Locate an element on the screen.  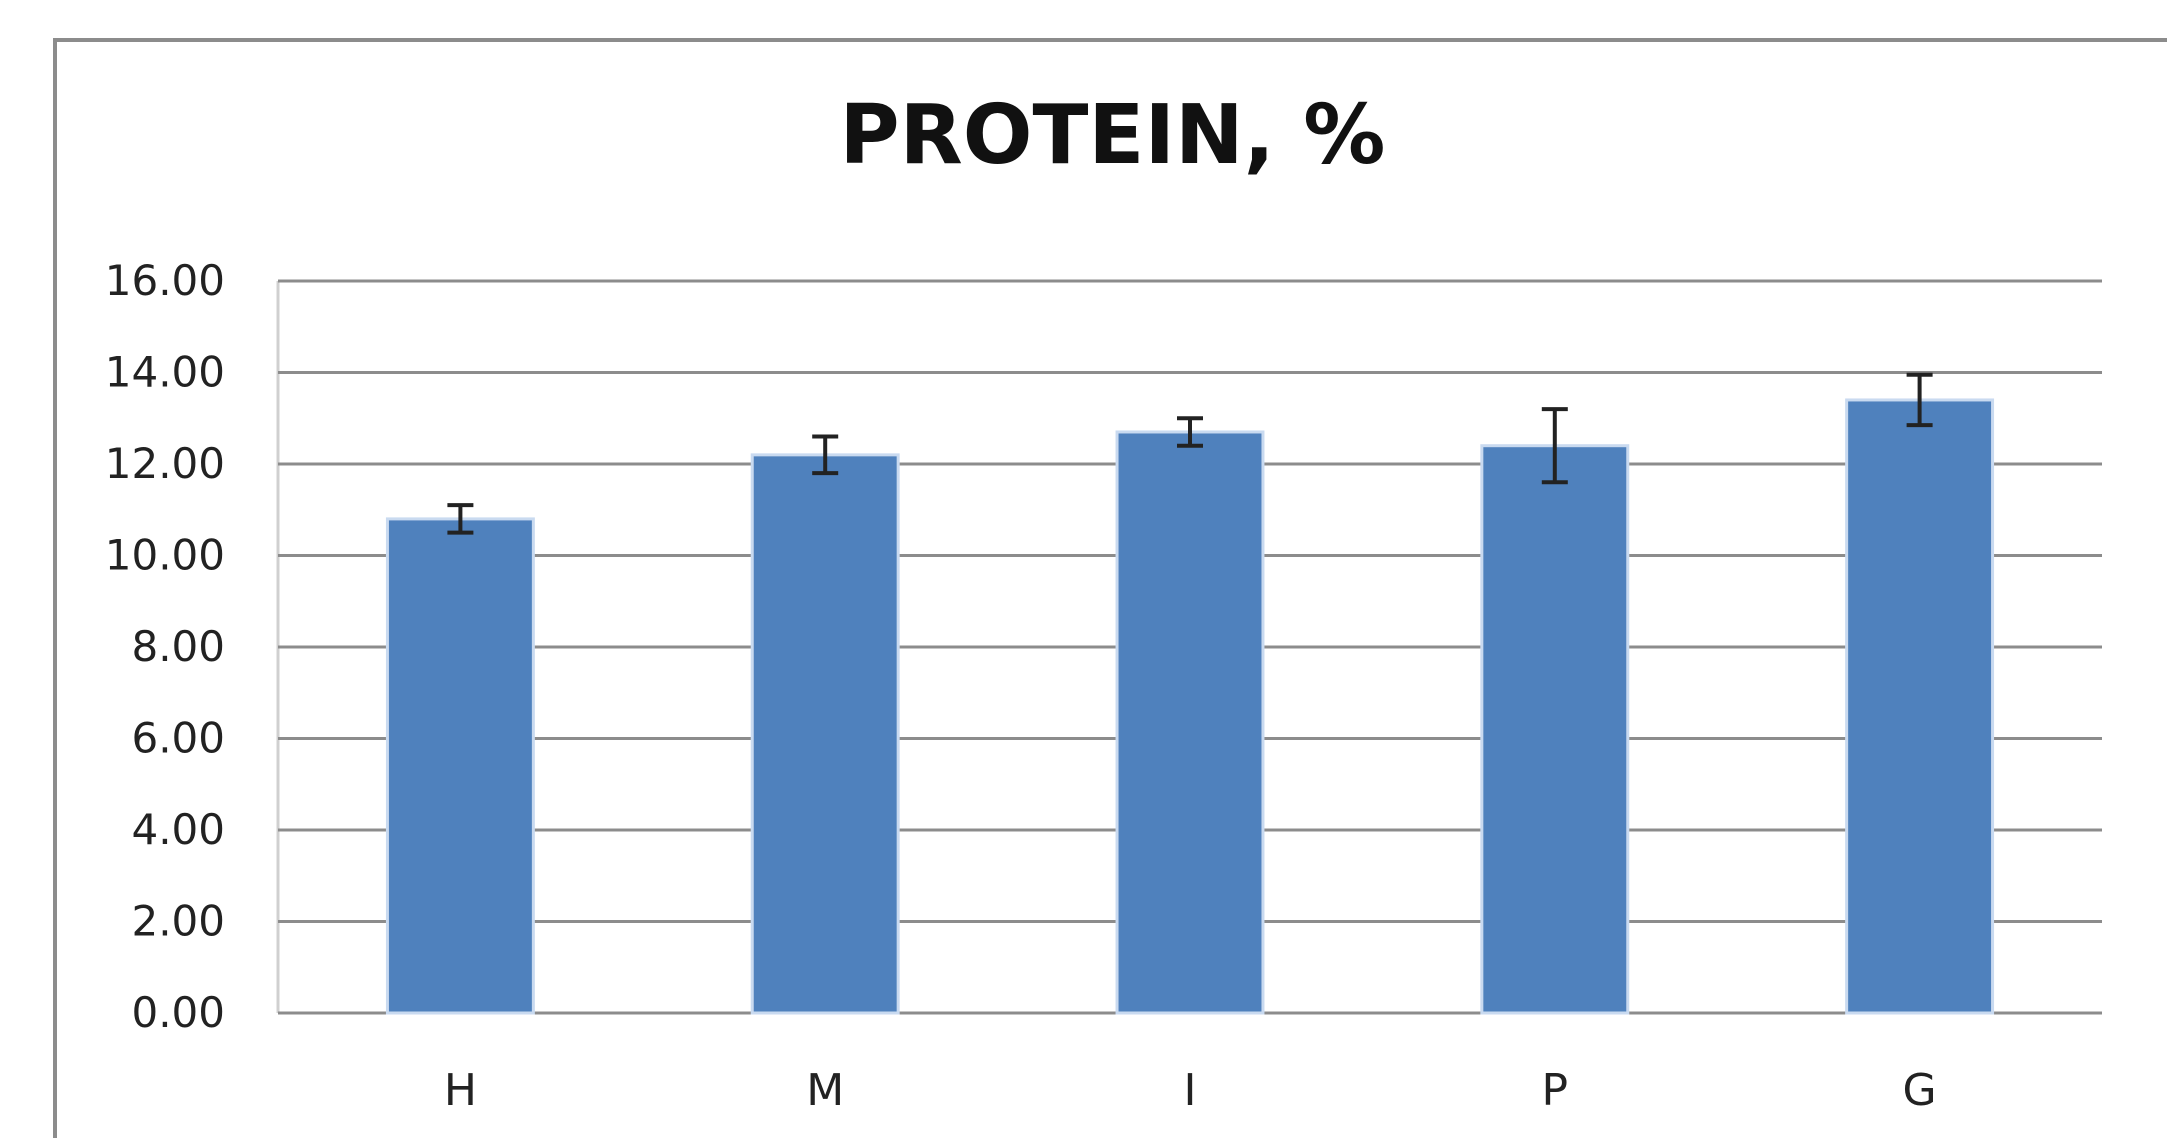
error-bar-m is located at coordinates (825, 455).